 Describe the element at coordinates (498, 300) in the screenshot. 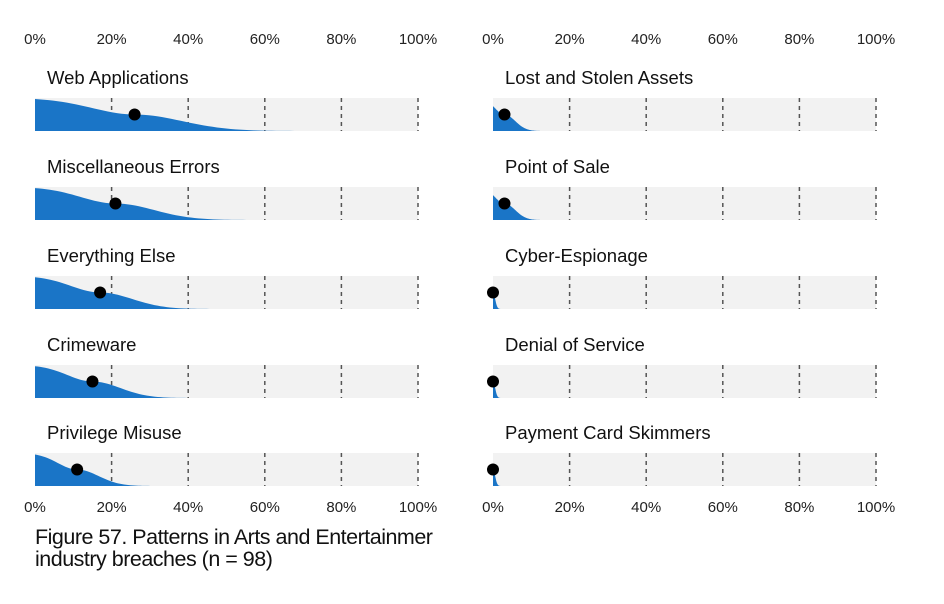

I see `distribution-area-cyber-espionage` at that location.